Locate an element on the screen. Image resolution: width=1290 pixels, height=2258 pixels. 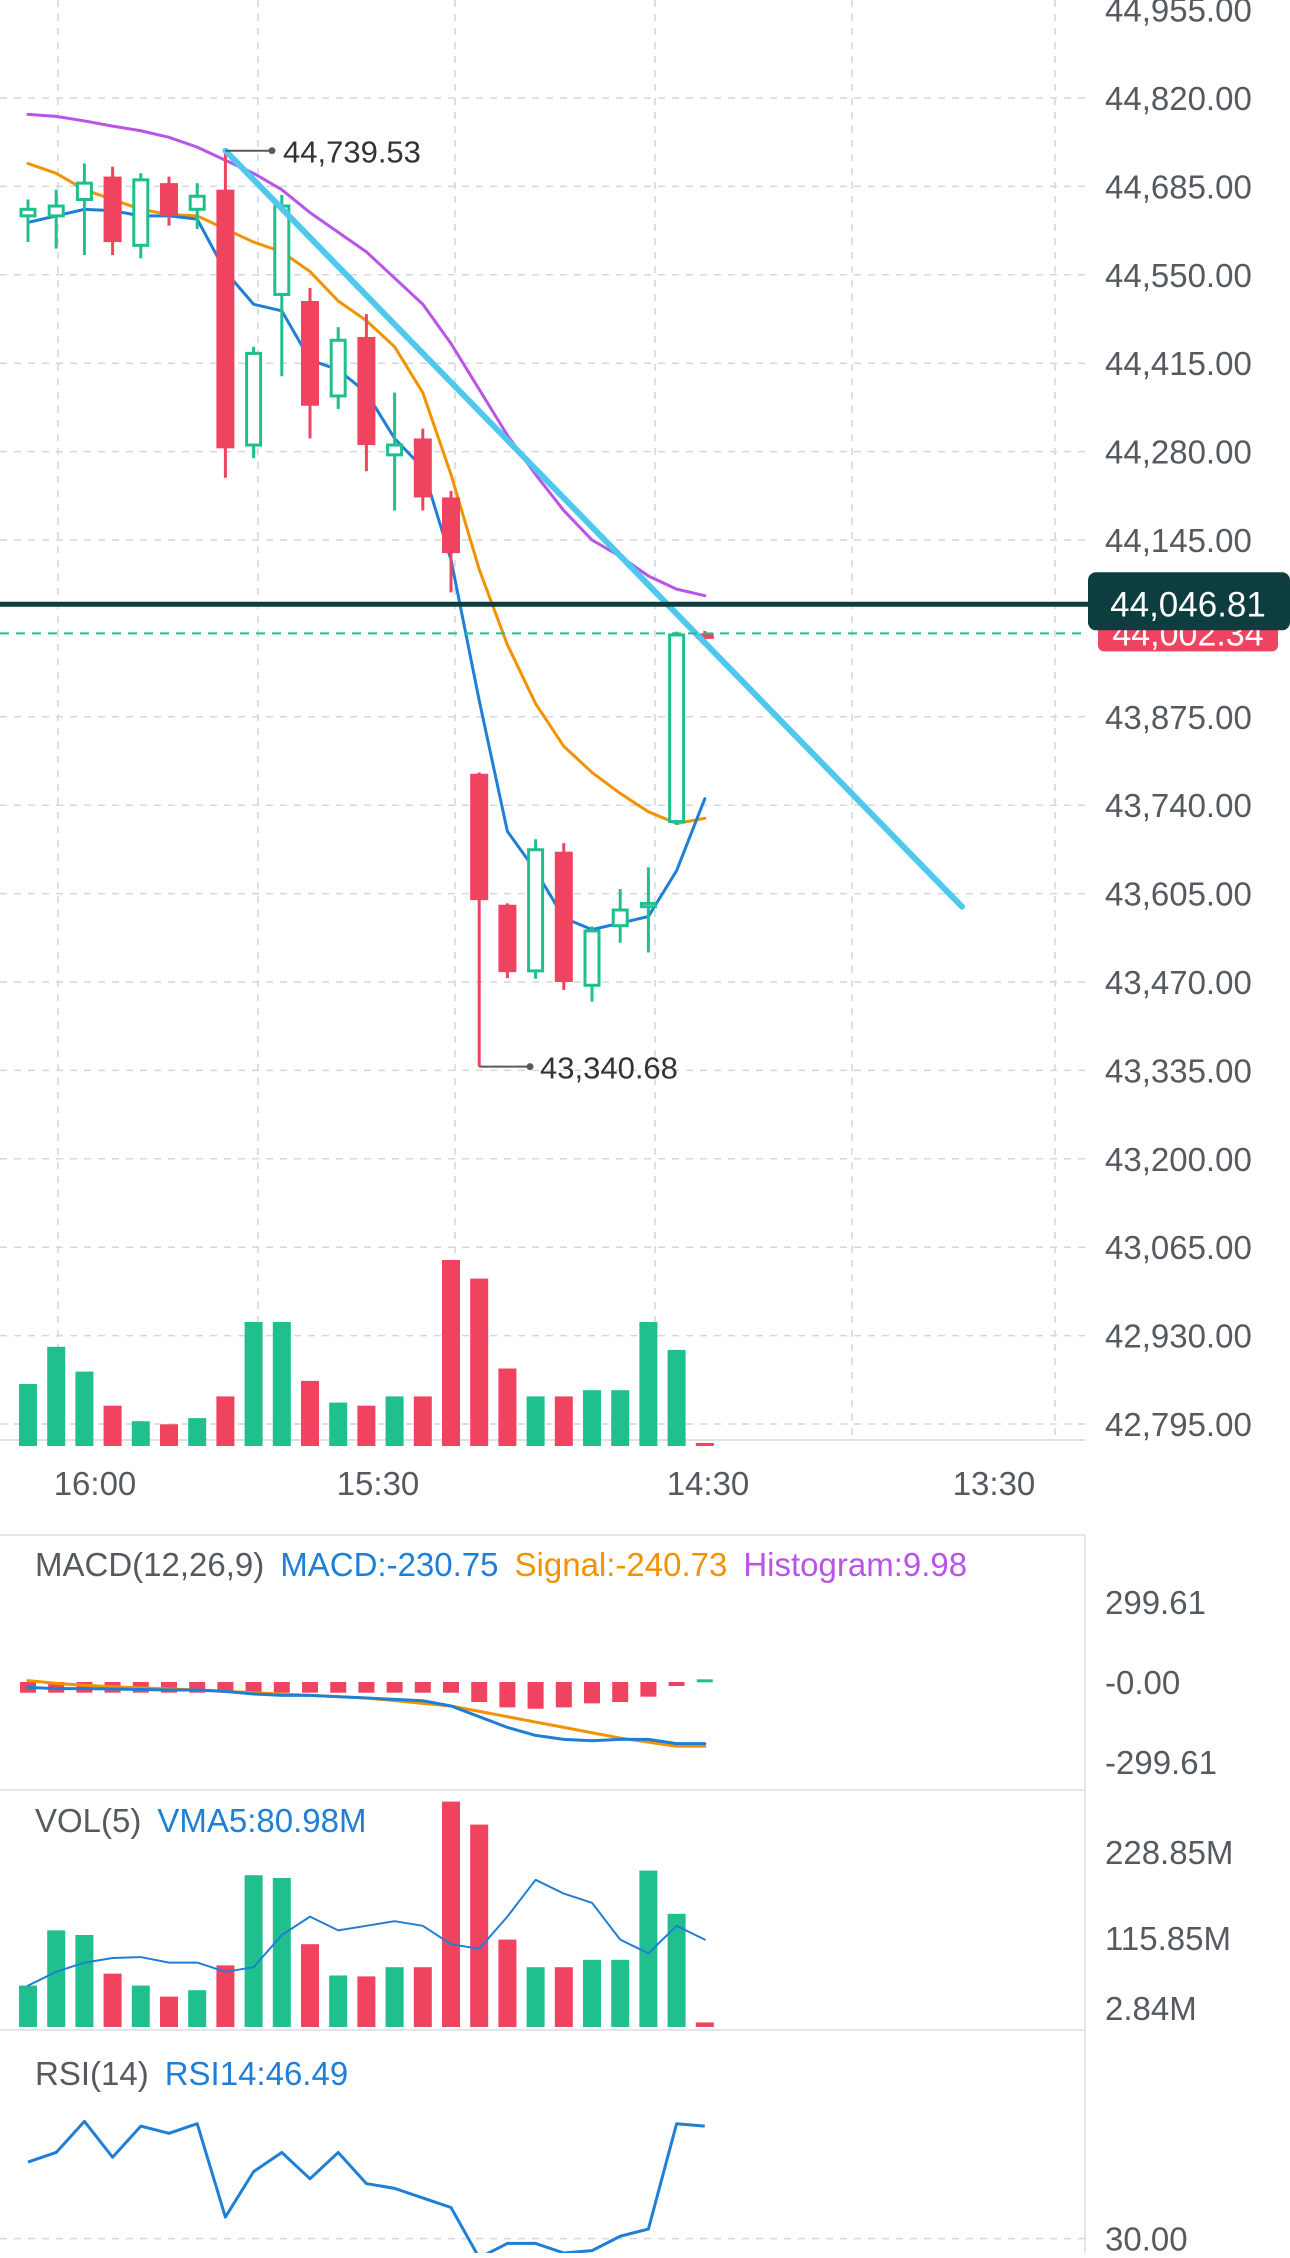
high-price-label: 44,739.53 is located at coordinates (352, 152).